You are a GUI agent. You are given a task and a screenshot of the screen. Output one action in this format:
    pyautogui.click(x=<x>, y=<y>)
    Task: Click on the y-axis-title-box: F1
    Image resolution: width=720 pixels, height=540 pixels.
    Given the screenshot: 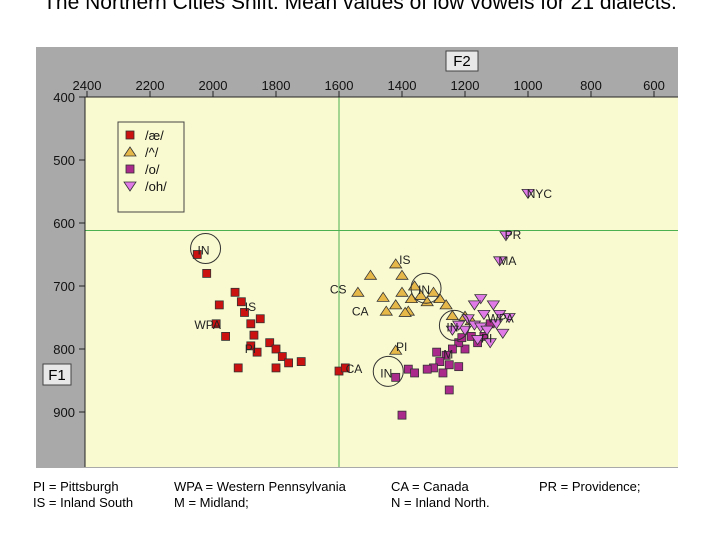 What is the action you would take?
    pyautogui.click(x=57, y=374)
    